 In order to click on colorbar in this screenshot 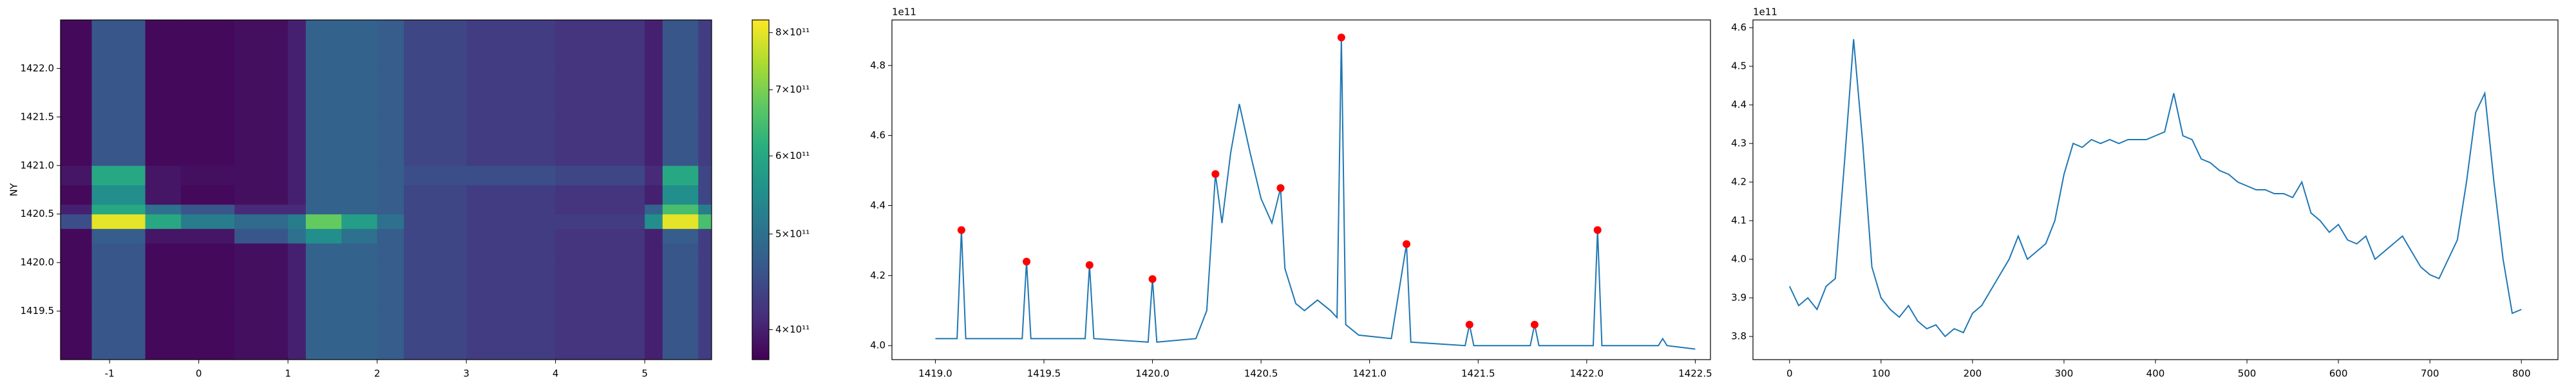, I will do `click(760, 190)`.